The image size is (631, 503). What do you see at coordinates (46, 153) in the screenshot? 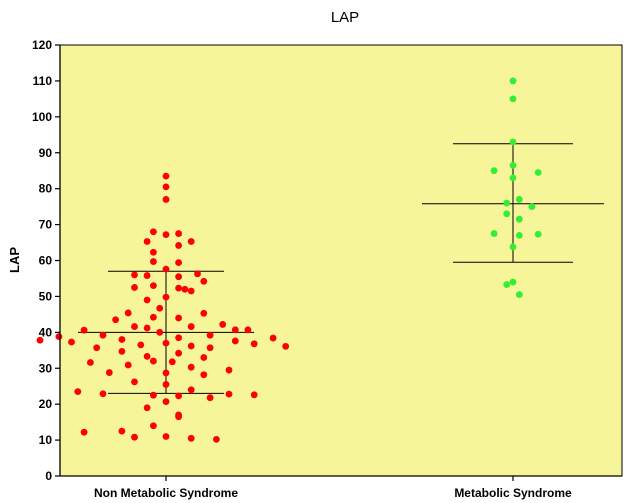
I see `y-tick-label: 90` at bounding box center [46, 153].